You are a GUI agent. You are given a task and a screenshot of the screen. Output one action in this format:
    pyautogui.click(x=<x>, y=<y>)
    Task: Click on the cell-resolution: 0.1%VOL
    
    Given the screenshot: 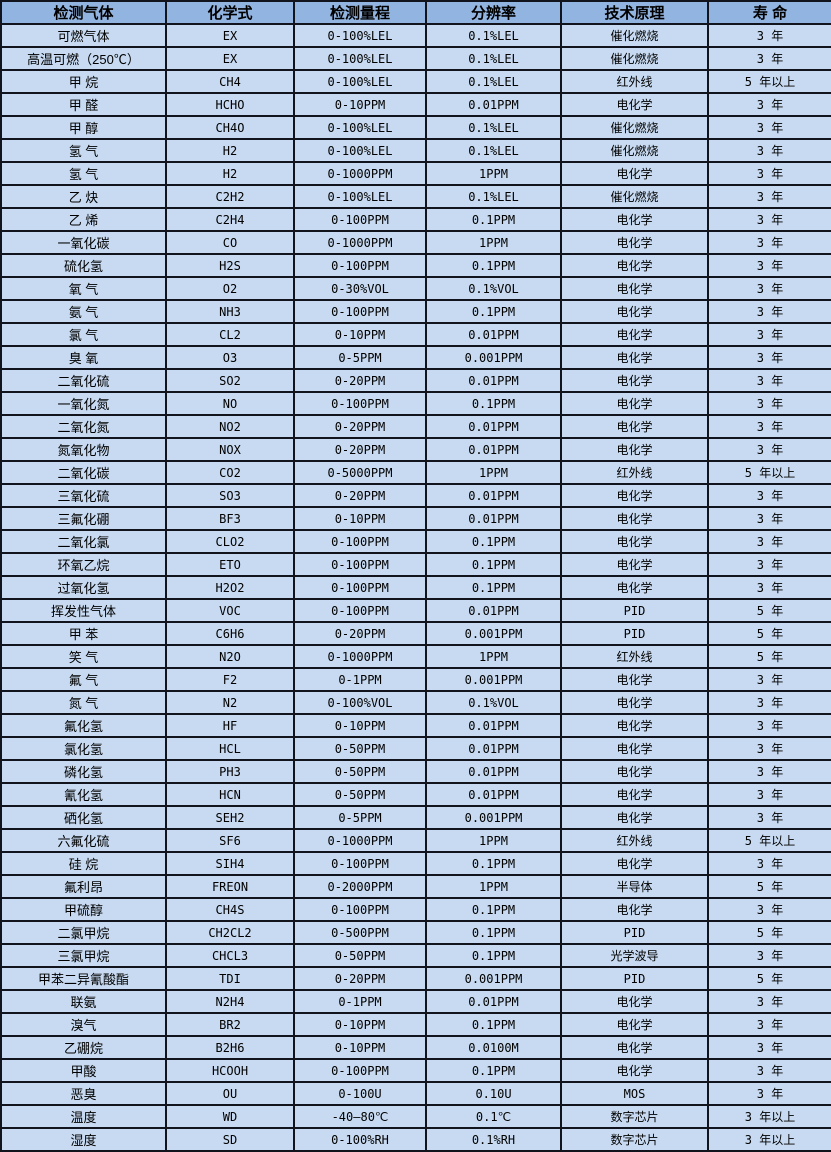 What is the action you would take?
    pyautogui.click(x=493, y=702)
    